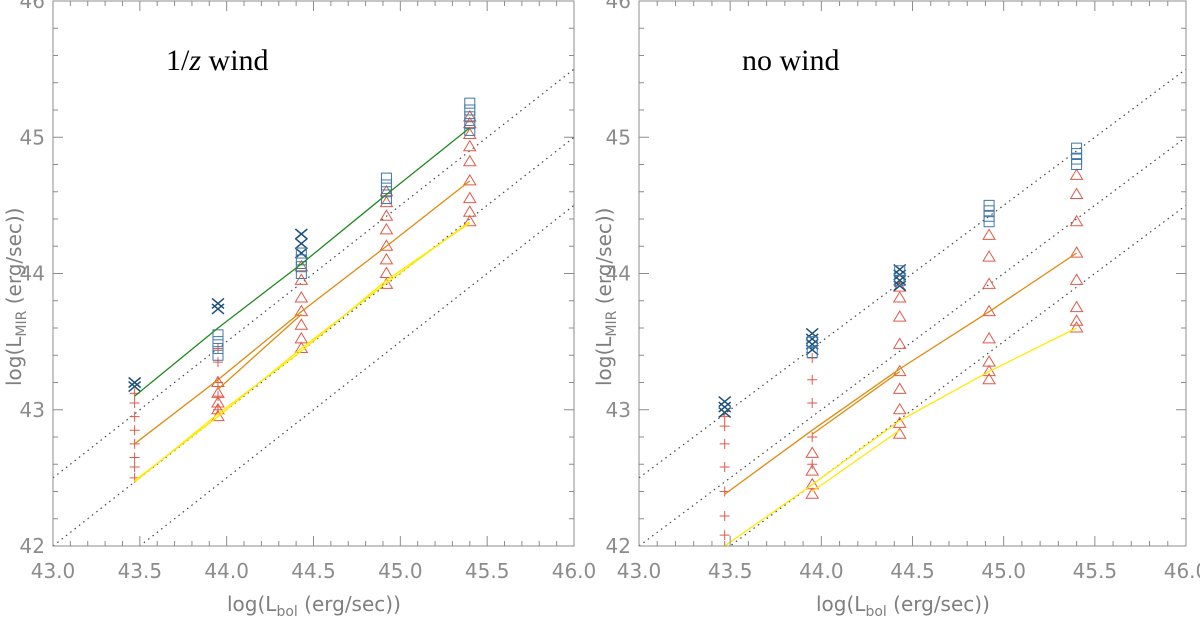  I want to click on panel-0-x-tick-label: 43.0, so click(53, 571).